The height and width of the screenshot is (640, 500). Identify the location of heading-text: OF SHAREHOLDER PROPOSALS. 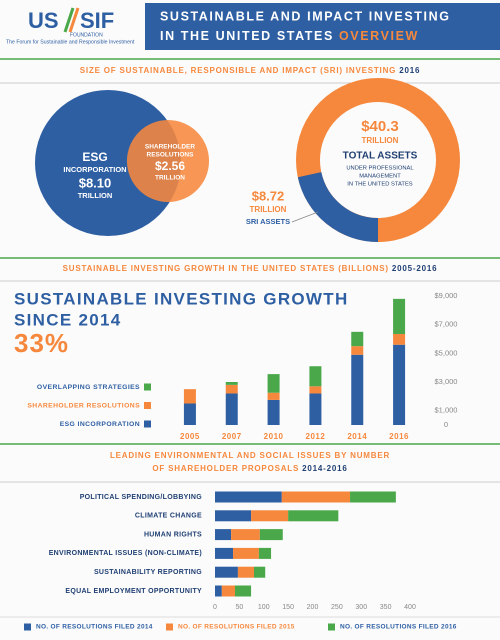
(225, 468).